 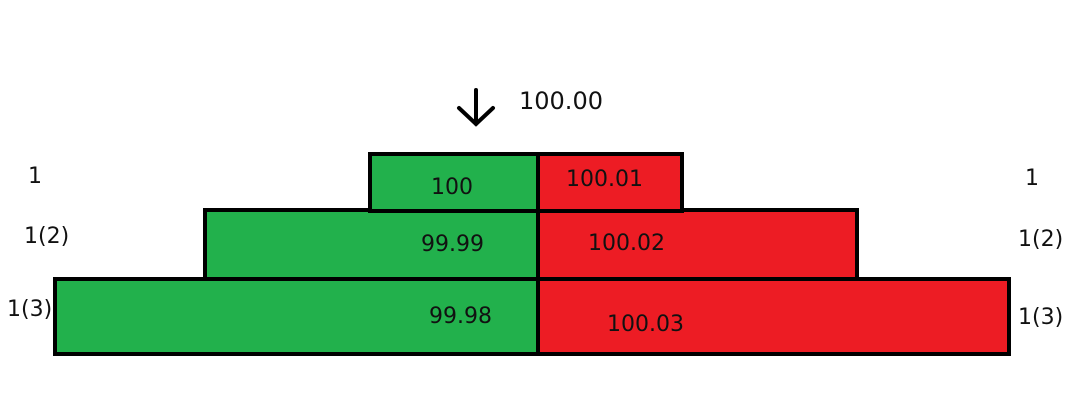 What do you see at coordinates (1041, 317) in the screenshot?
I see `right-label-3: 1(3)` at bounding box center [1041, 317].